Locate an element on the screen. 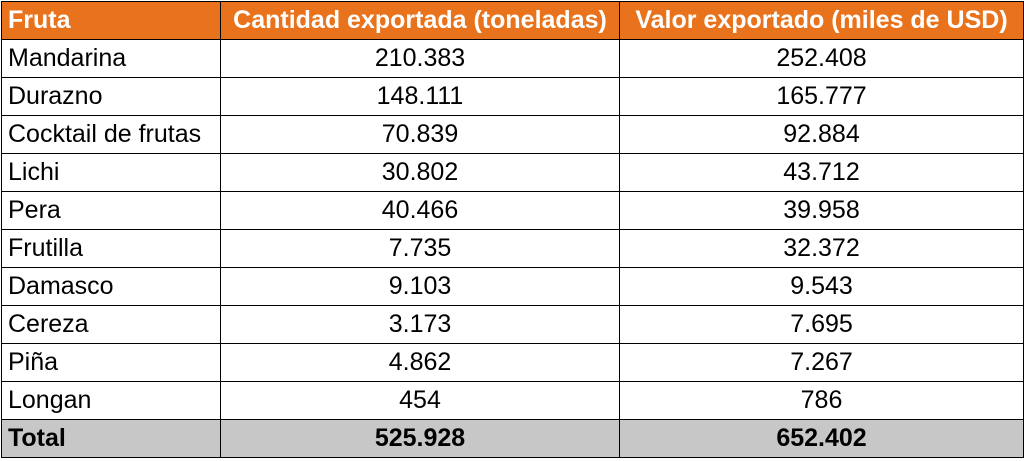 This screenshot has width=1024, height=461. export-value: 32.372 is located at coordinates (821, 248).